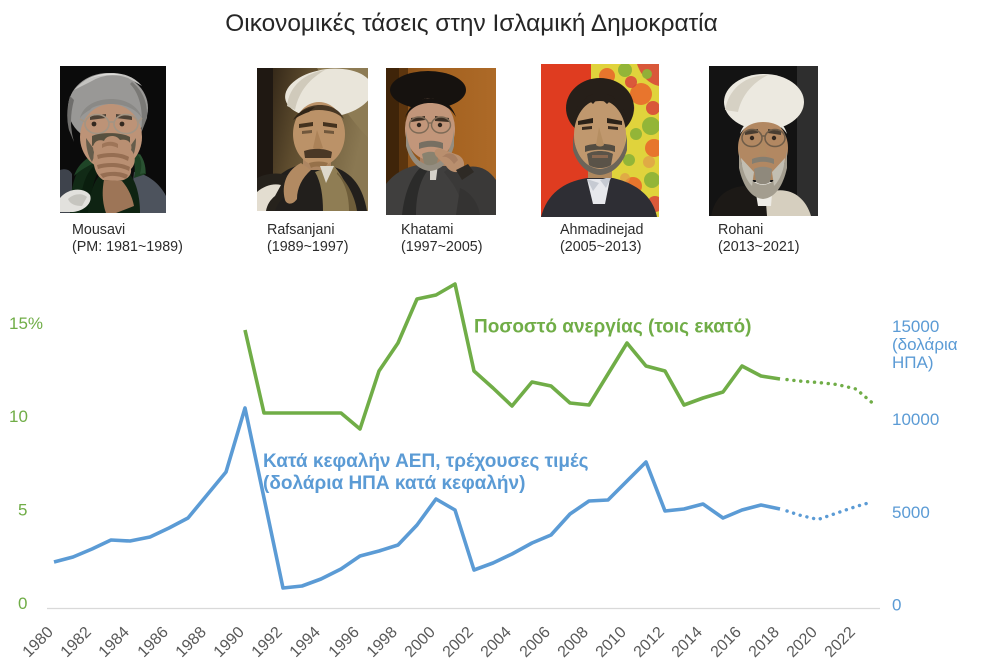 Image resolution: width=999 pixels, height=671 pixels. I want to click on svg-text: 1996, so click(344, 642).